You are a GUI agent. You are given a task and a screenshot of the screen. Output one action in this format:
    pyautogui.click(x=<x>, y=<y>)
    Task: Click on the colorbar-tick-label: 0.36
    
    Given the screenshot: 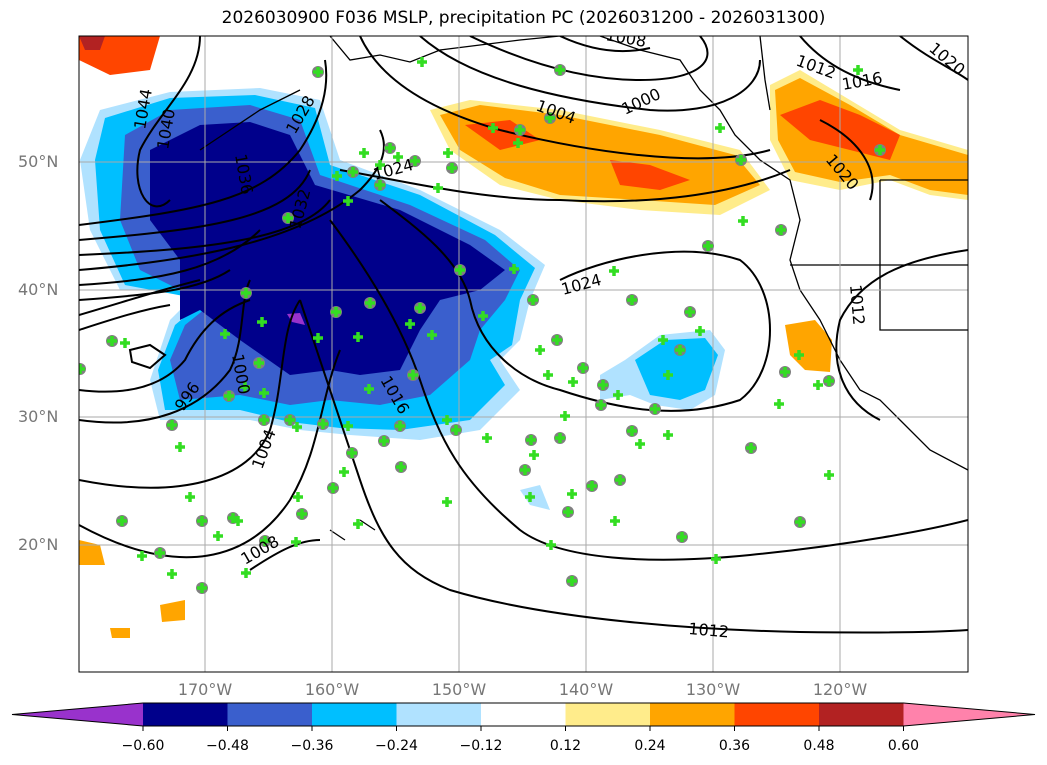 What is the action you would take?
    pyautogui.click(x=734, y=746)
    